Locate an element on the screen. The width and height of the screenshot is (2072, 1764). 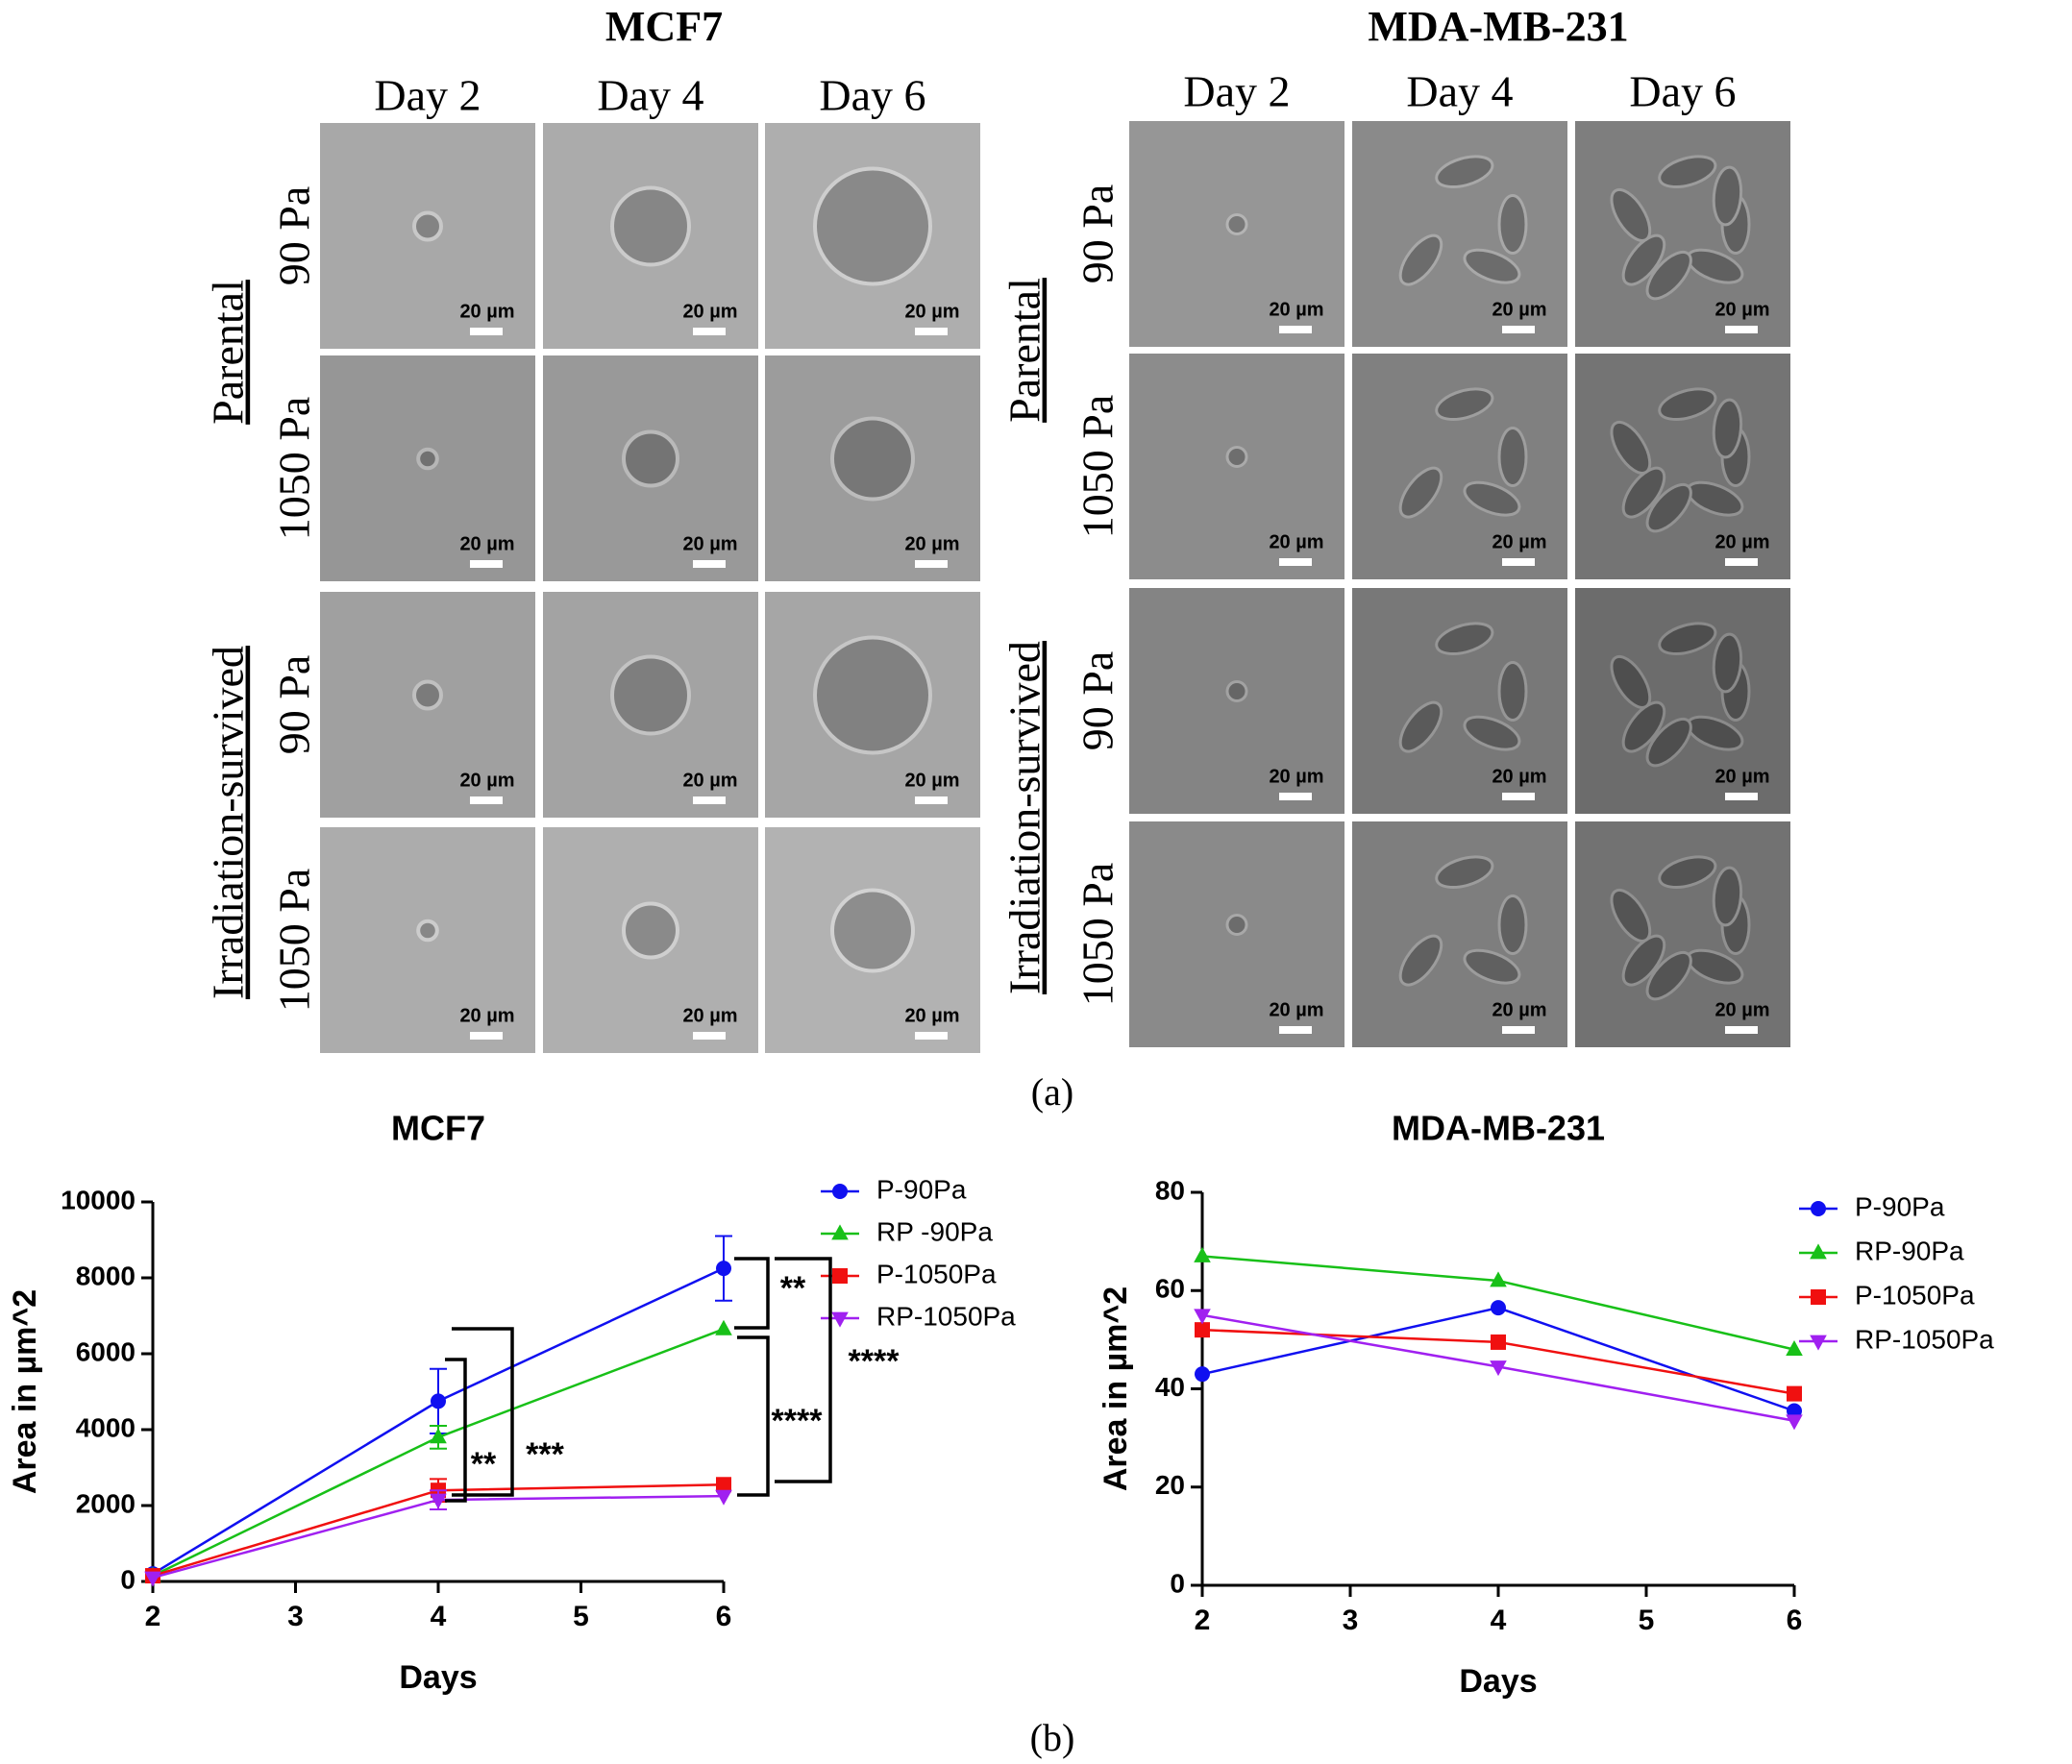
legend-label: P-90Pa is located at coordinates (921, 1189).